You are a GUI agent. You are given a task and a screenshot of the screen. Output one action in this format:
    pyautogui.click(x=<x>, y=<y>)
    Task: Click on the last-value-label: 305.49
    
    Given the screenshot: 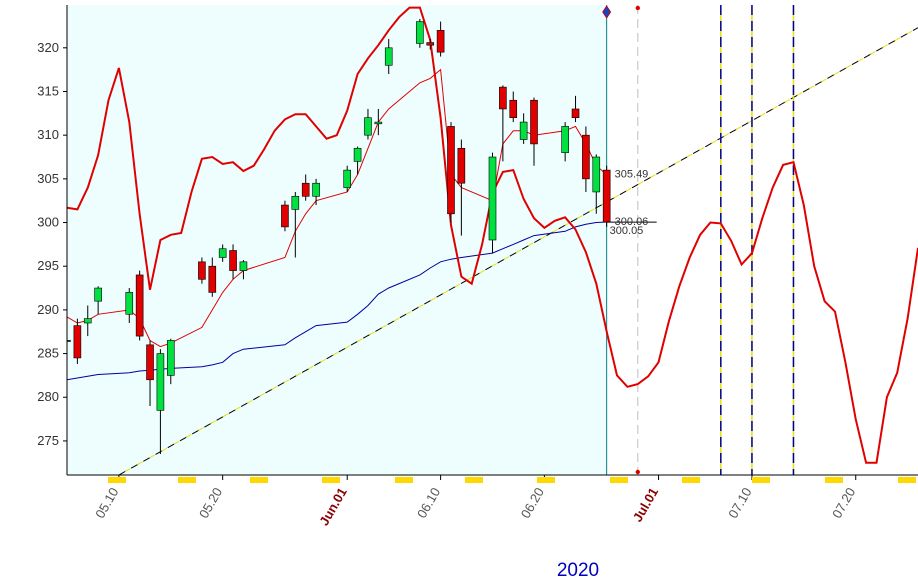 What is the action you would take?
    pyautogui.click(x=632, y=175)
    